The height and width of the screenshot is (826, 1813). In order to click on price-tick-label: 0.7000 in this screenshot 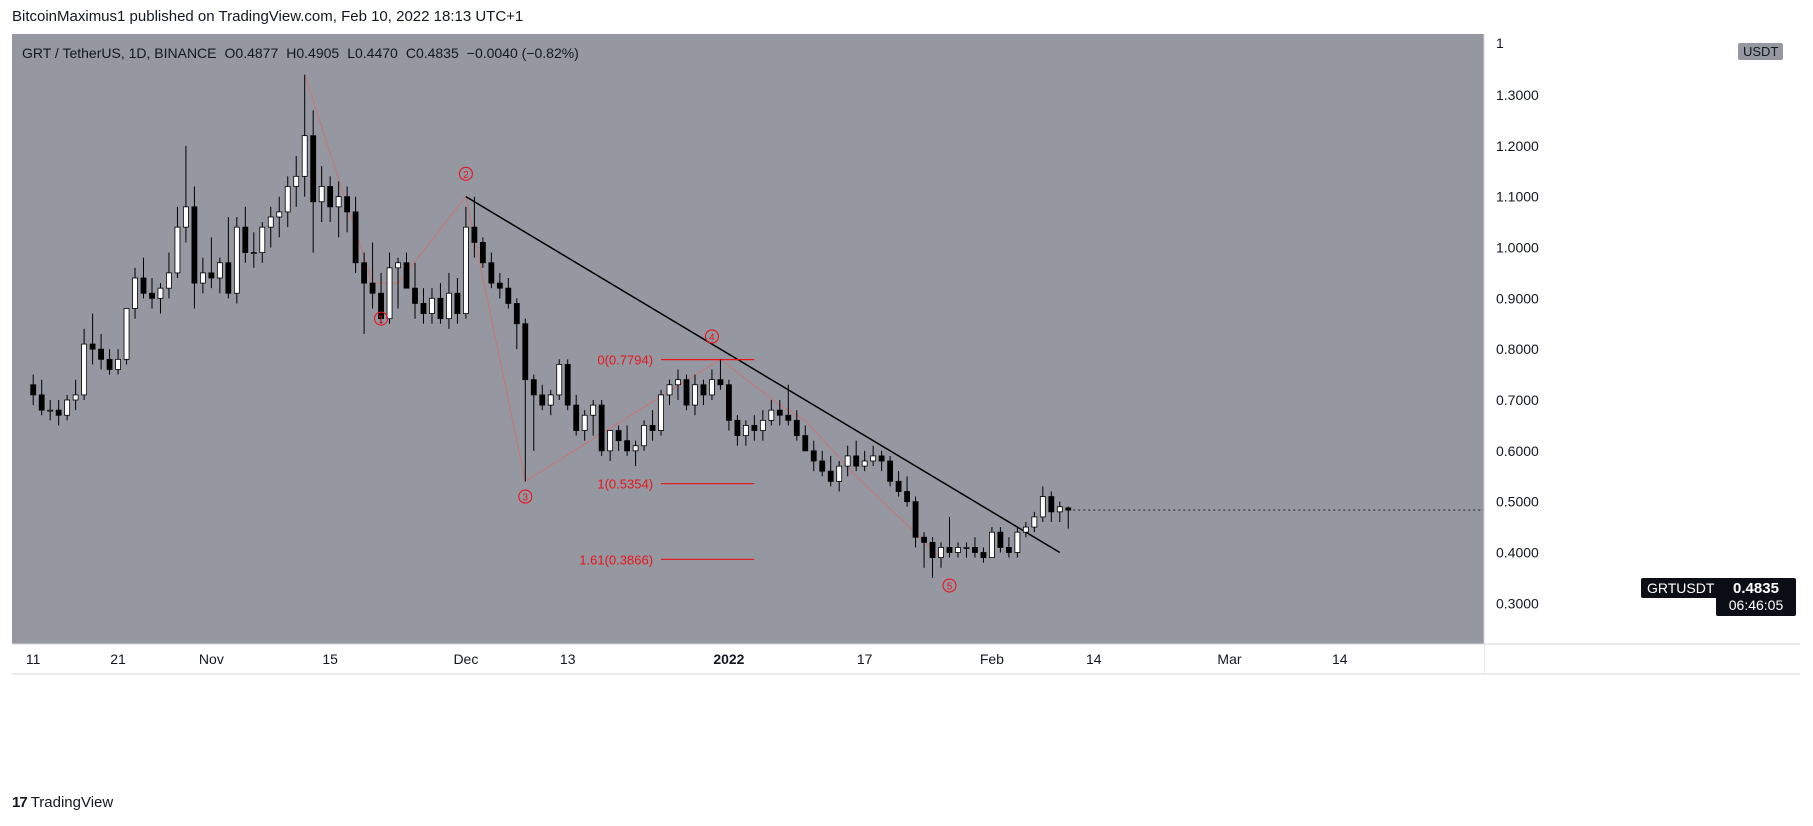, I will do `click(1517, 400)`.